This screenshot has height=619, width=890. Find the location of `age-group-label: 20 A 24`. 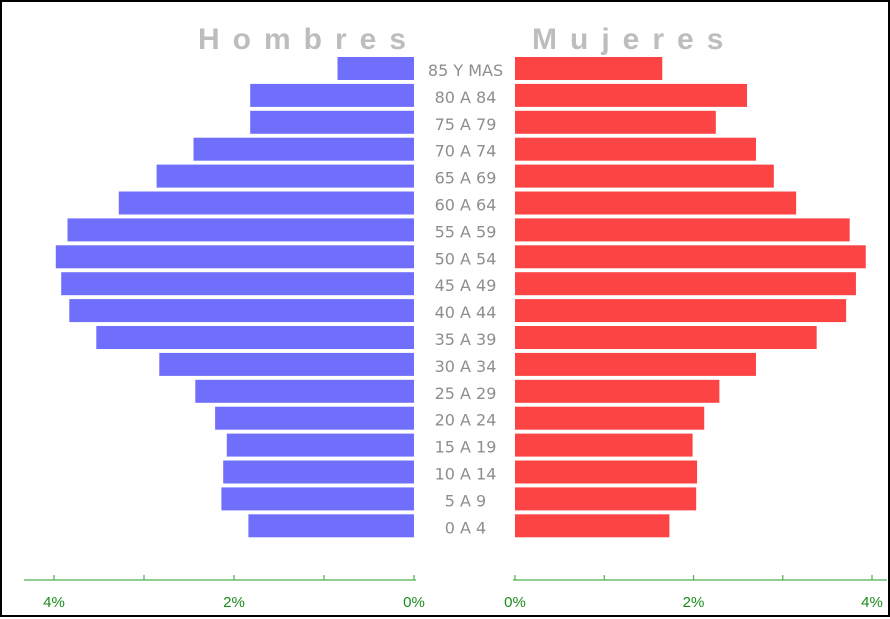

age-group-label: 20 A 24 is located at coordinates (466, 420).